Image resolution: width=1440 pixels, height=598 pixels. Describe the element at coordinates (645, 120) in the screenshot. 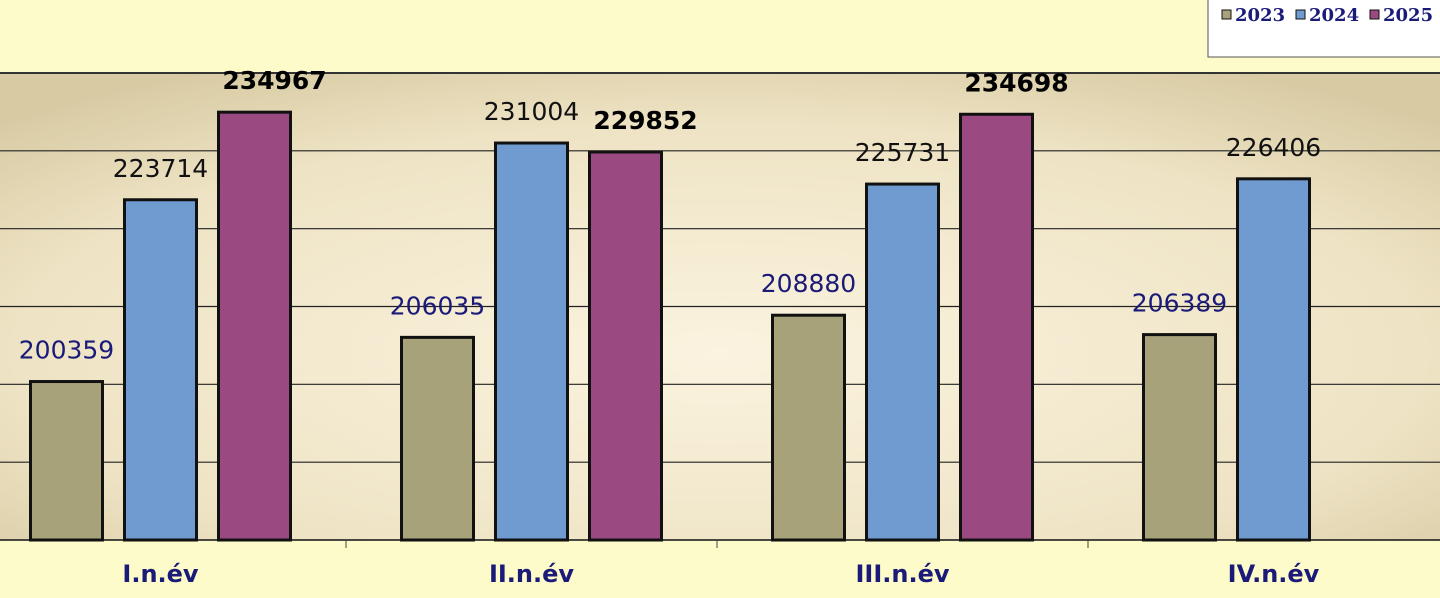

I see `data-label: 229852` at that location.